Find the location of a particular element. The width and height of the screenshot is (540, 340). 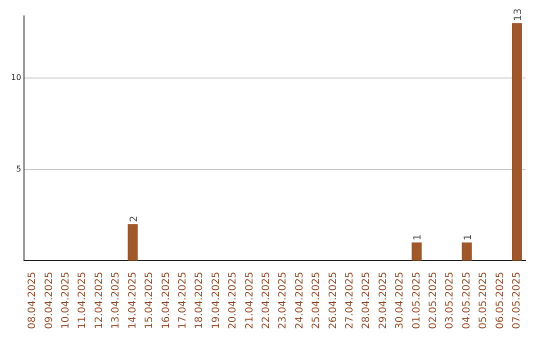

y-tick-label: 10 is located at coordinates (16, 77).